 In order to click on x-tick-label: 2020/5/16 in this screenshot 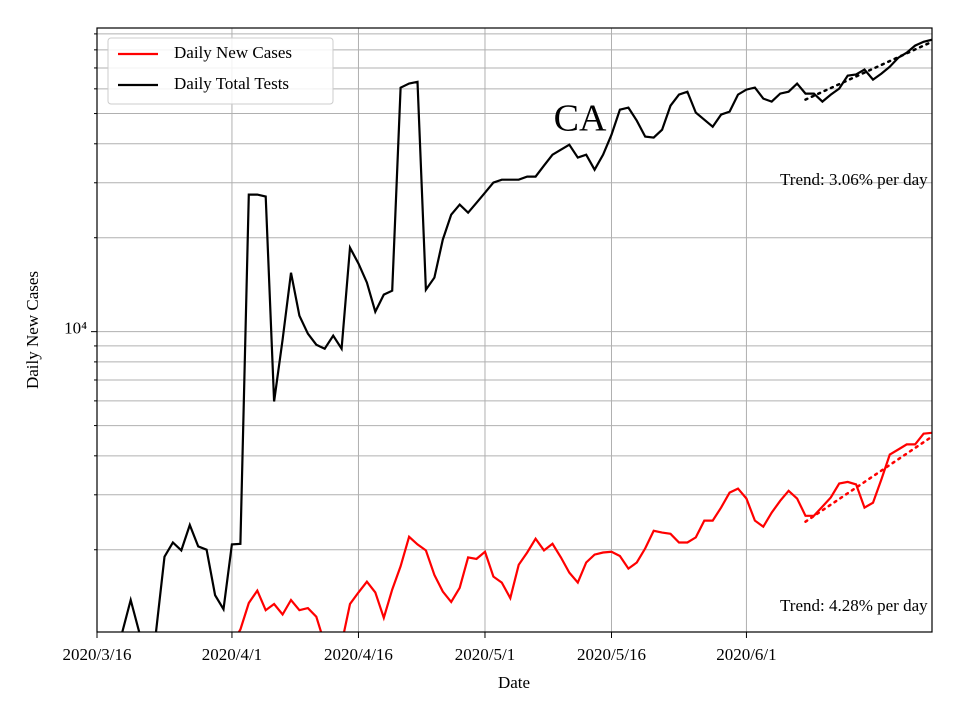, I will do `click(611, 654)`.